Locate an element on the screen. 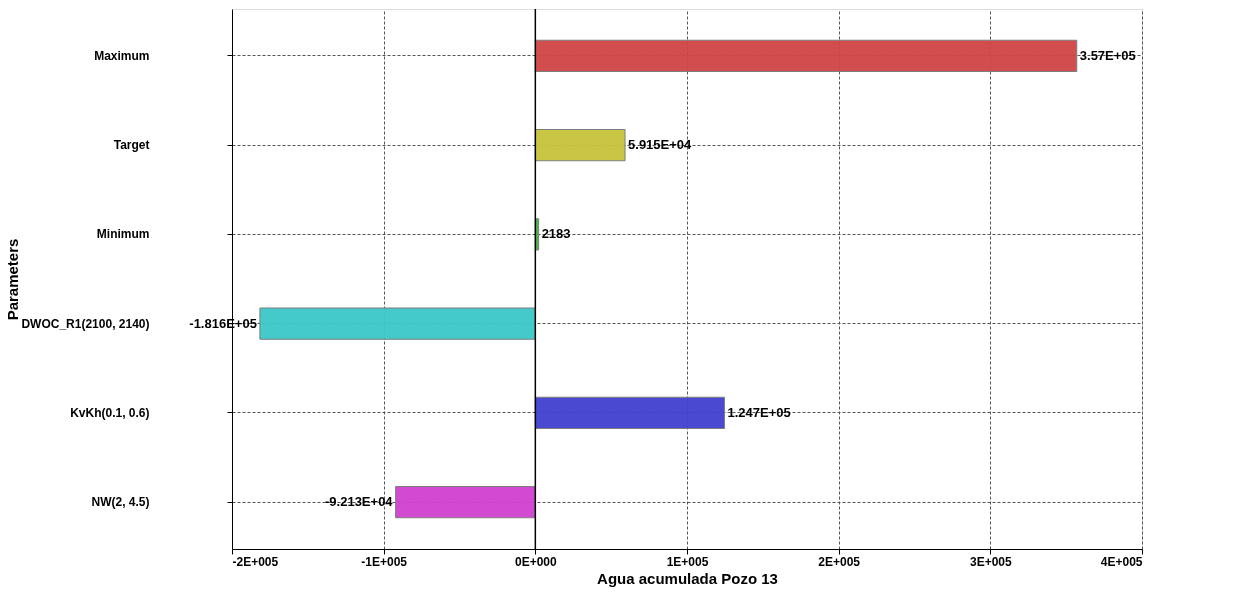  y-tick-label: Target is located at coordinates (131, 145).